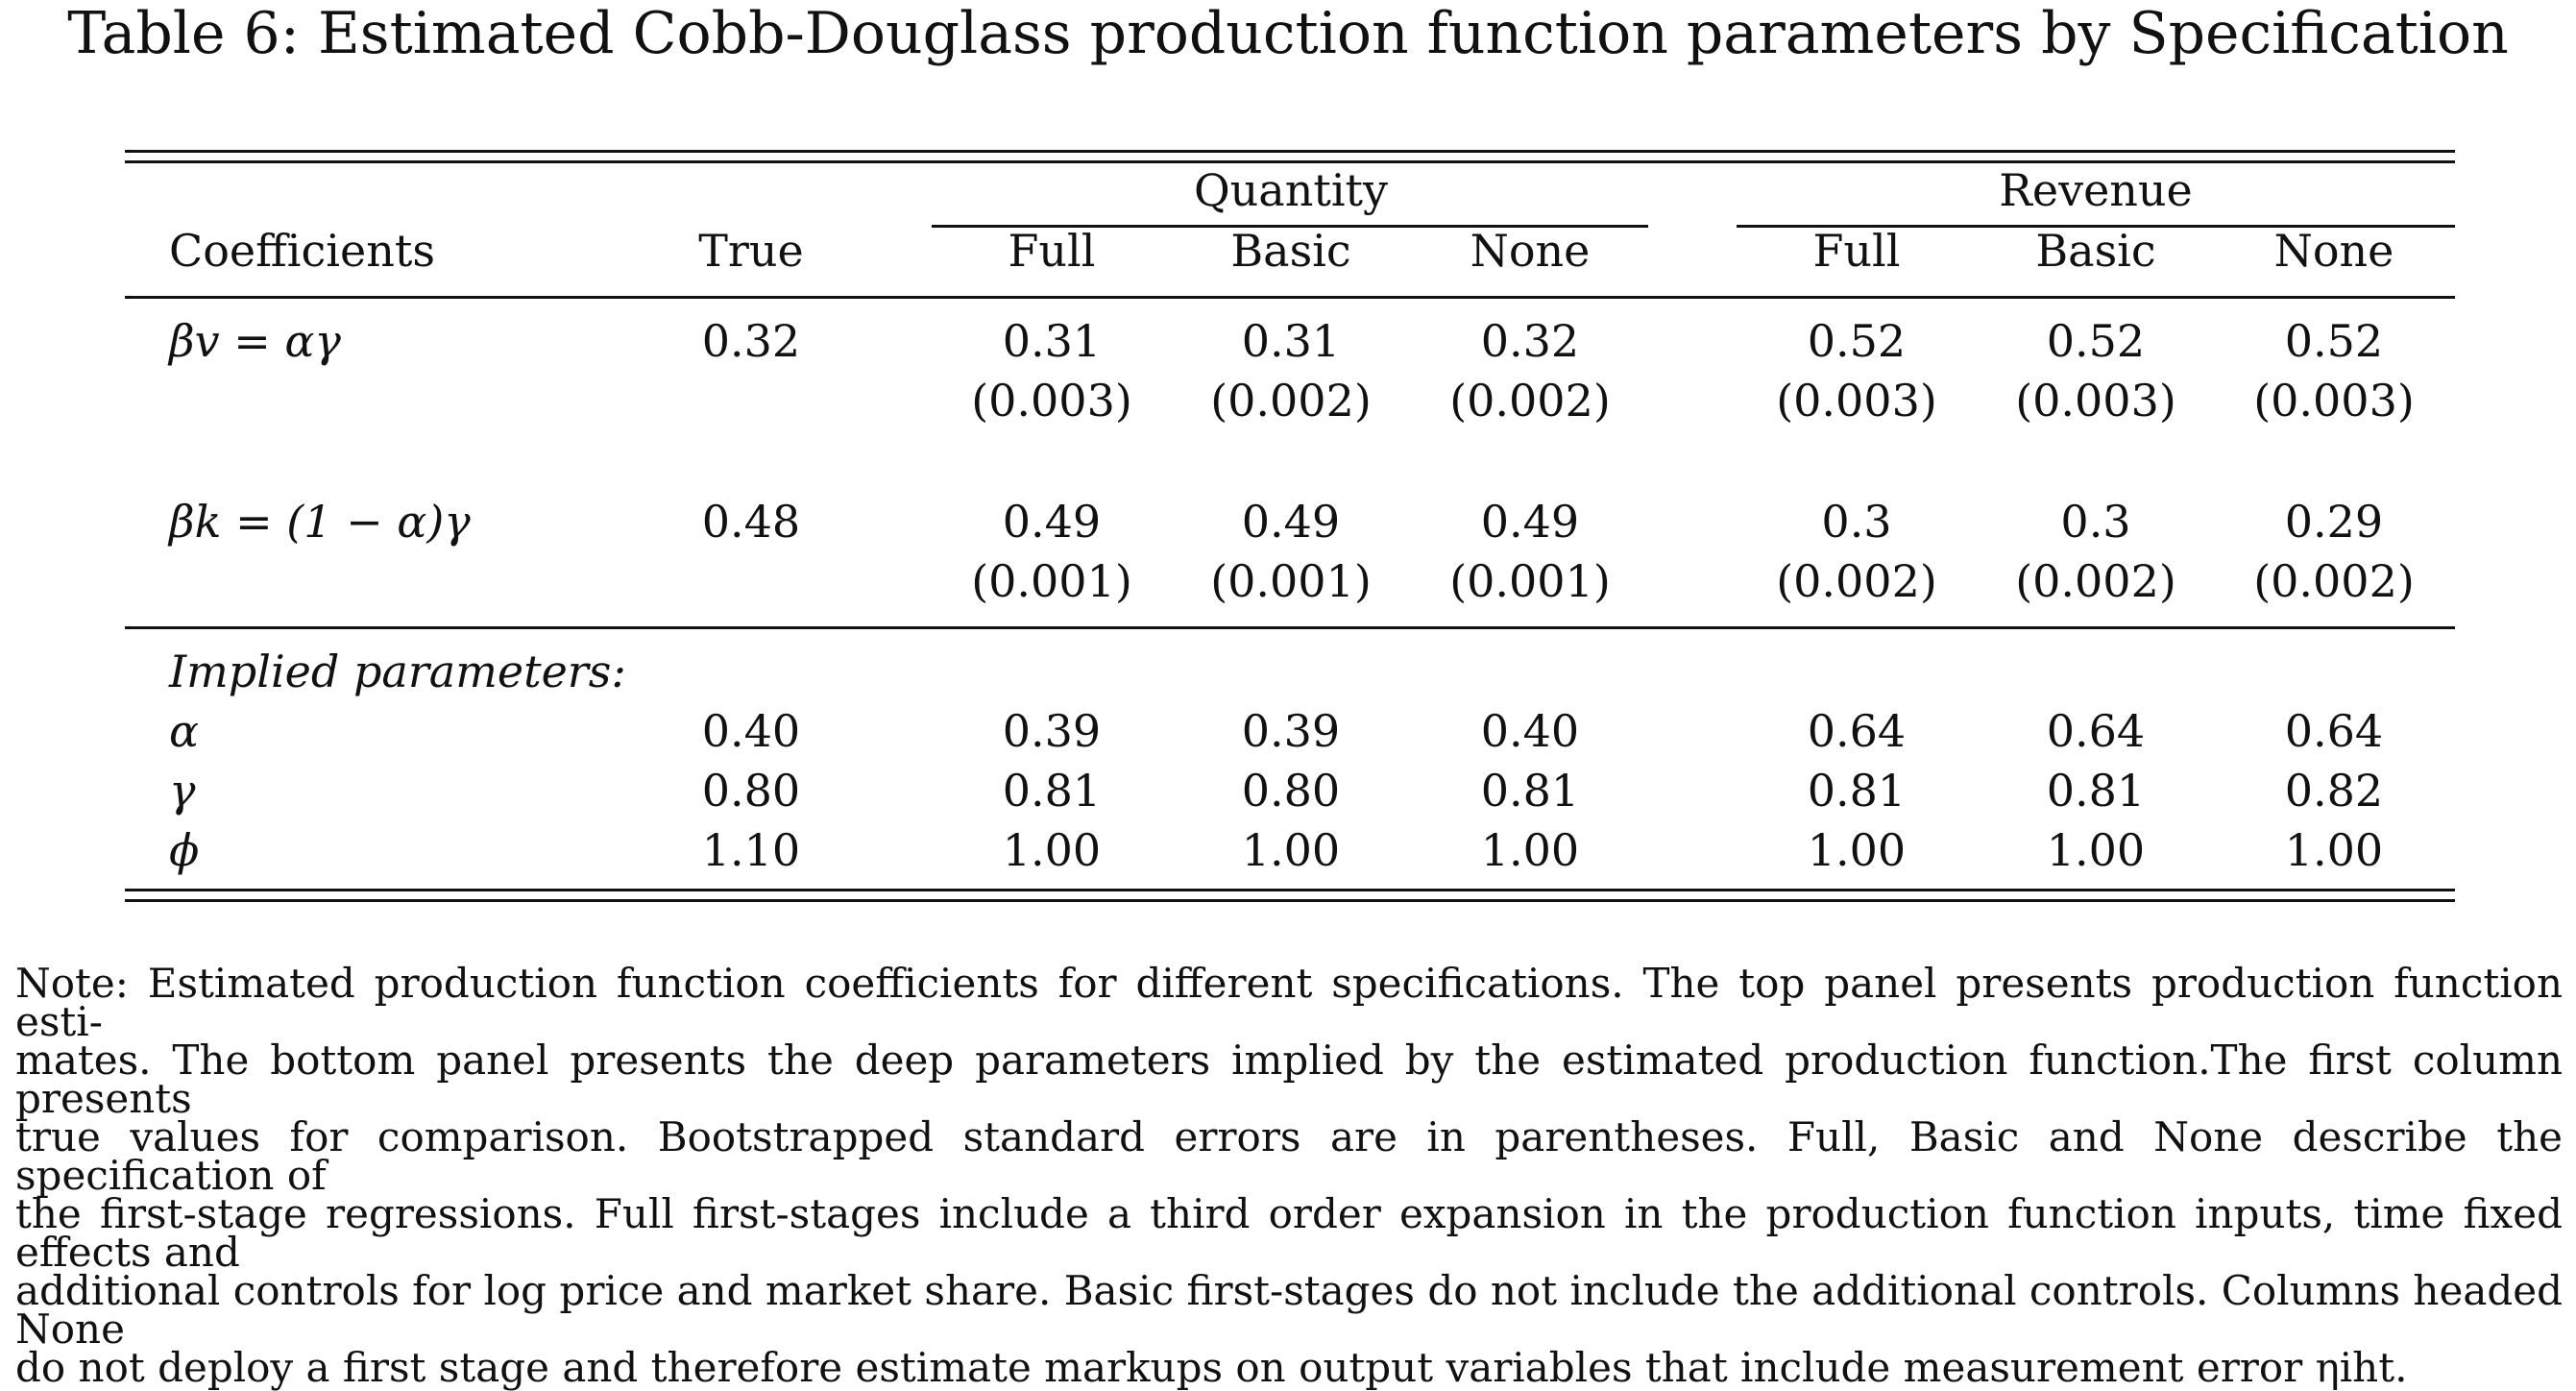  What do you see at coordinates (751, 341) in the screenshot?
I see `bv-true: 0.32` at bounding box center [751, 341].